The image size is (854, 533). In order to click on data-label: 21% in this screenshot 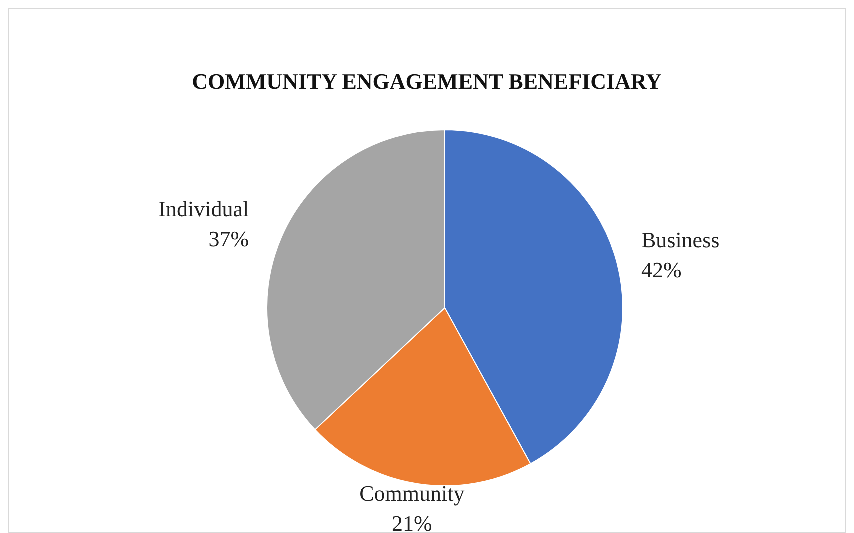, I will do `click(412, 521)`.